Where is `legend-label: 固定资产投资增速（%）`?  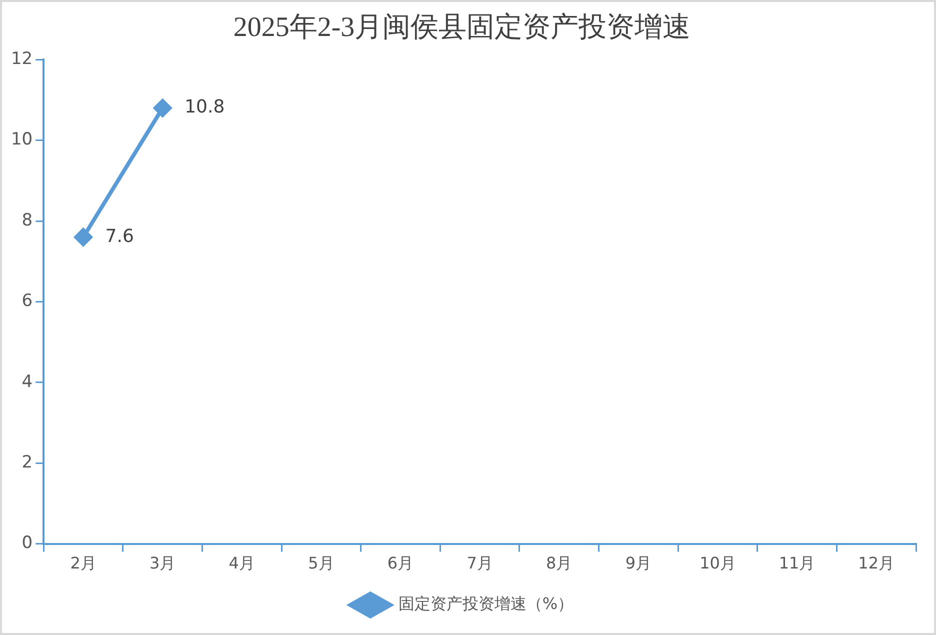 legend-label: 固定资产投资增速（%） is located at coordinates (486, 604).